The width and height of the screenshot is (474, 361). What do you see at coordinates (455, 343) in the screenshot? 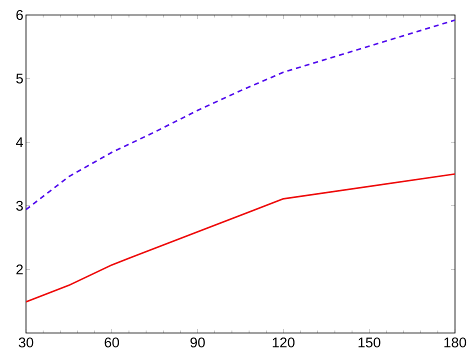
I see `x-tick-label: 180` at bounding box center [455, 343].